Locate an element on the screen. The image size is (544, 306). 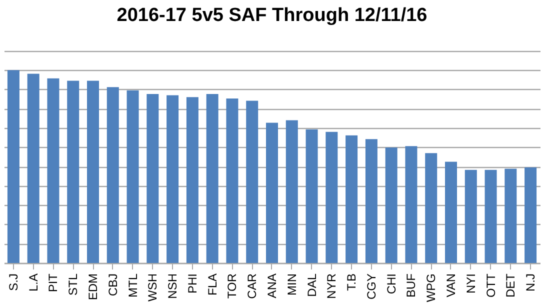
x-tick-label: OTT is located at coordinates (491, 285).